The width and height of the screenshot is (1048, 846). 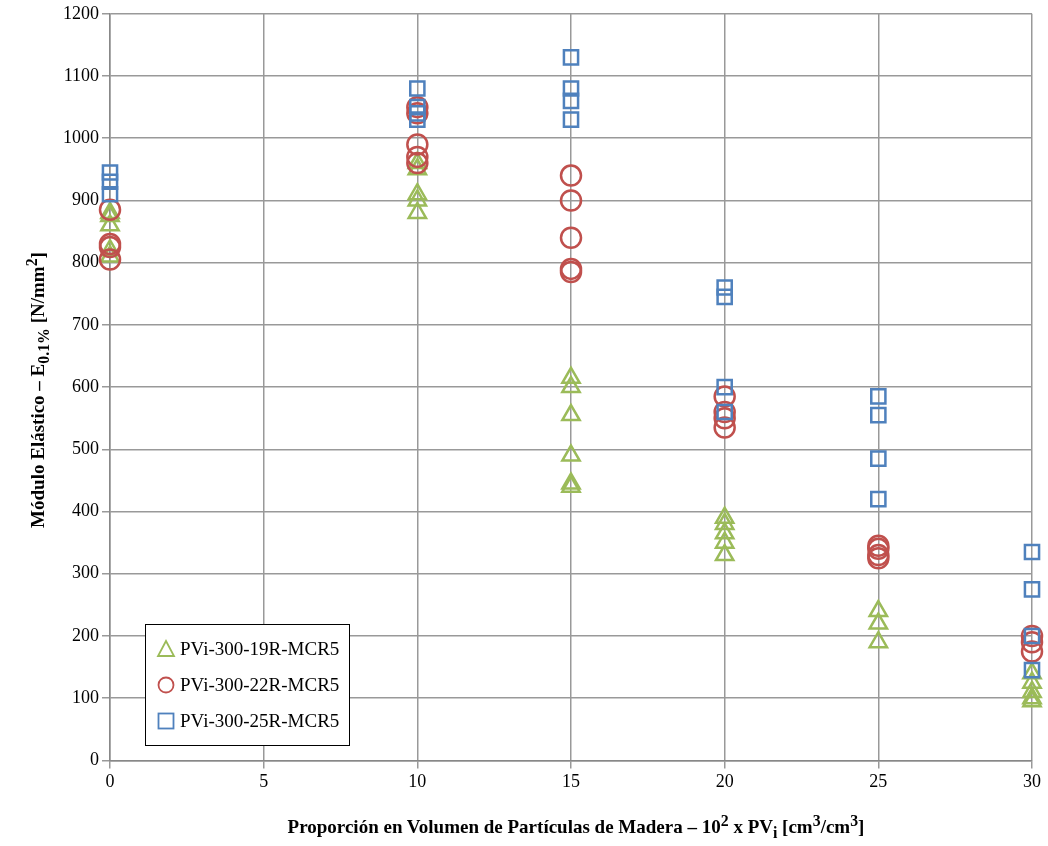 What do you see at coordinates (85, 323) in the screenshot?
I see `y-tick-label: 700` at bounding box center [85, 323].